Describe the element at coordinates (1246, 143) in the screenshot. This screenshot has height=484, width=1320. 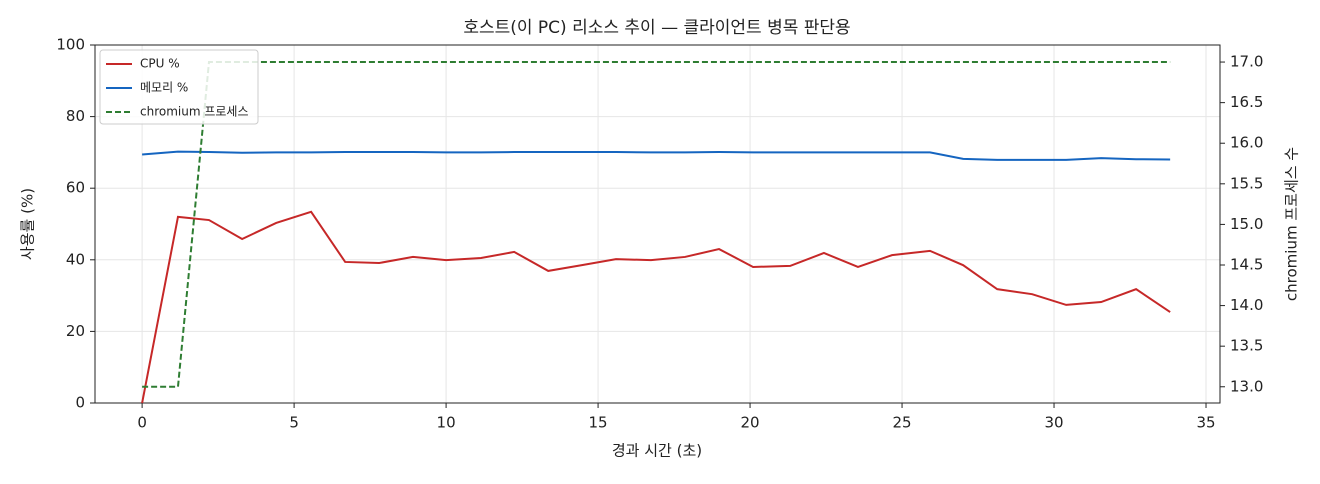
I see `y2-tick-label: 16.0` at that location.